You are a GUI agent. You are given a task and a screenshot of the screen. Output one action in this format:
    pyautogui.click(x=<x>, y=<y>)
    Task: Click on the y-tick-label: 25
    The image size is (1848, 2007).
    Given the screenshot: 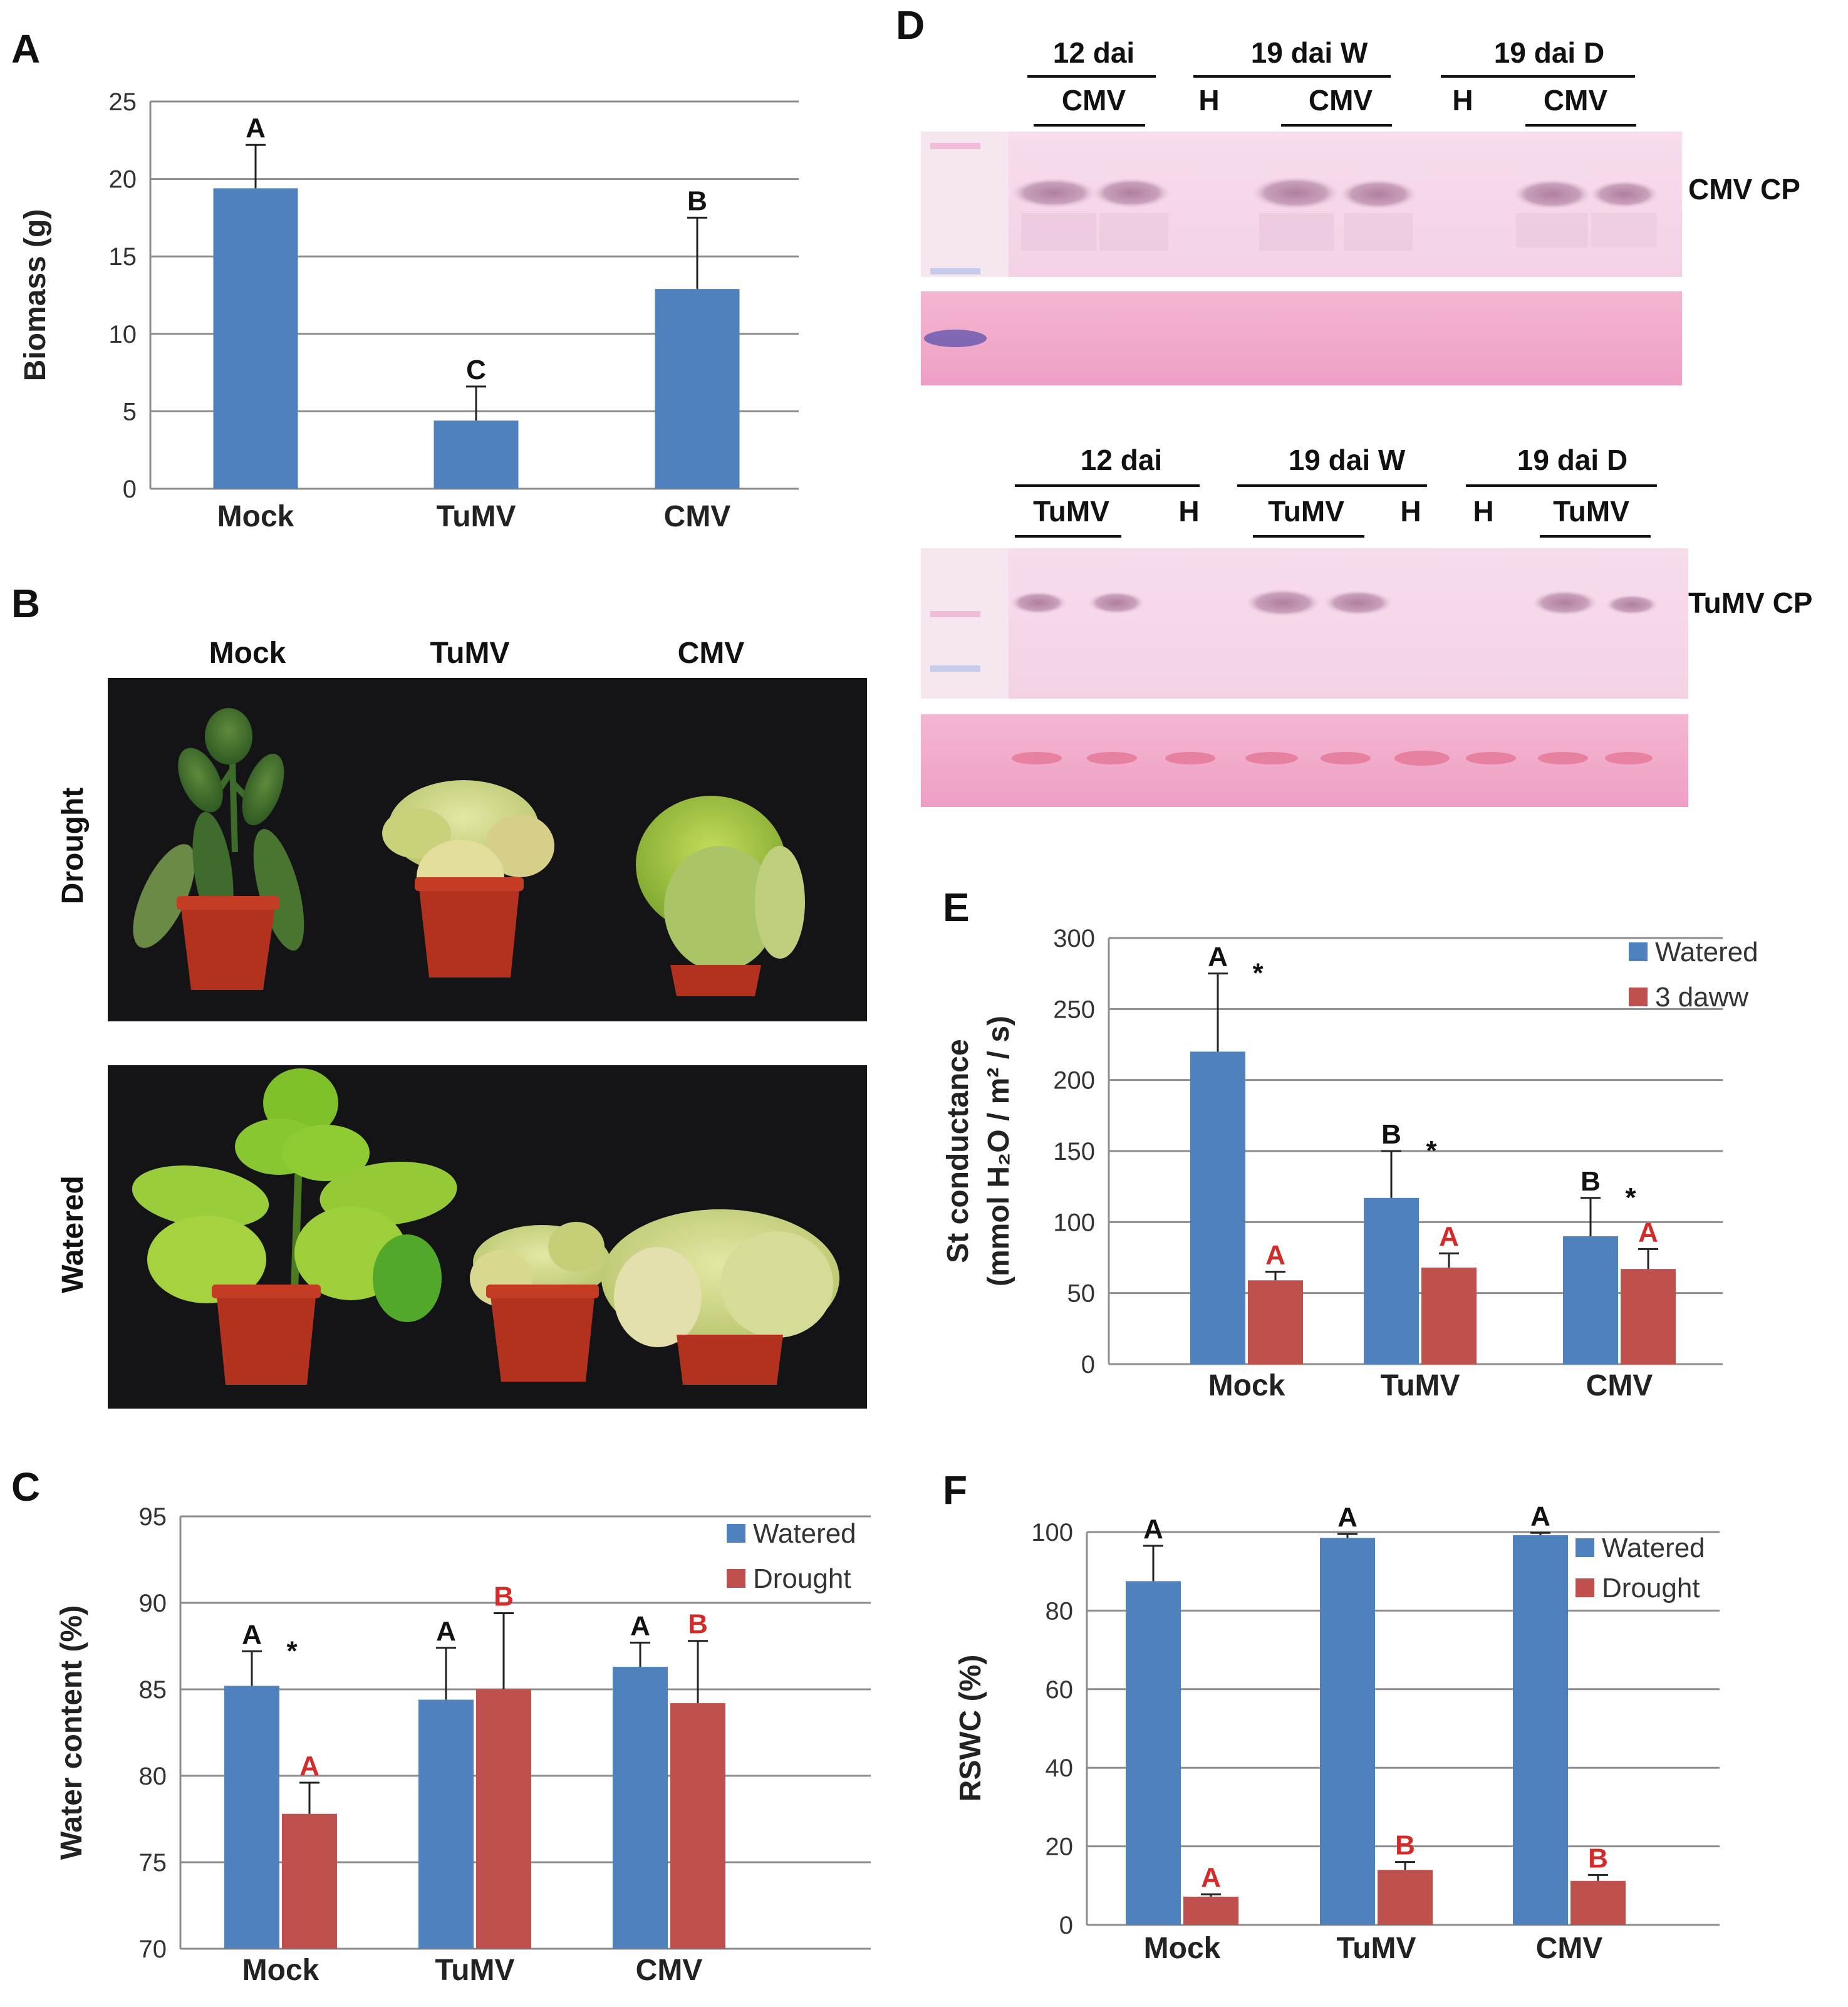 What is the action you would take?
    pyautogui.click(x=123, y=102)
    